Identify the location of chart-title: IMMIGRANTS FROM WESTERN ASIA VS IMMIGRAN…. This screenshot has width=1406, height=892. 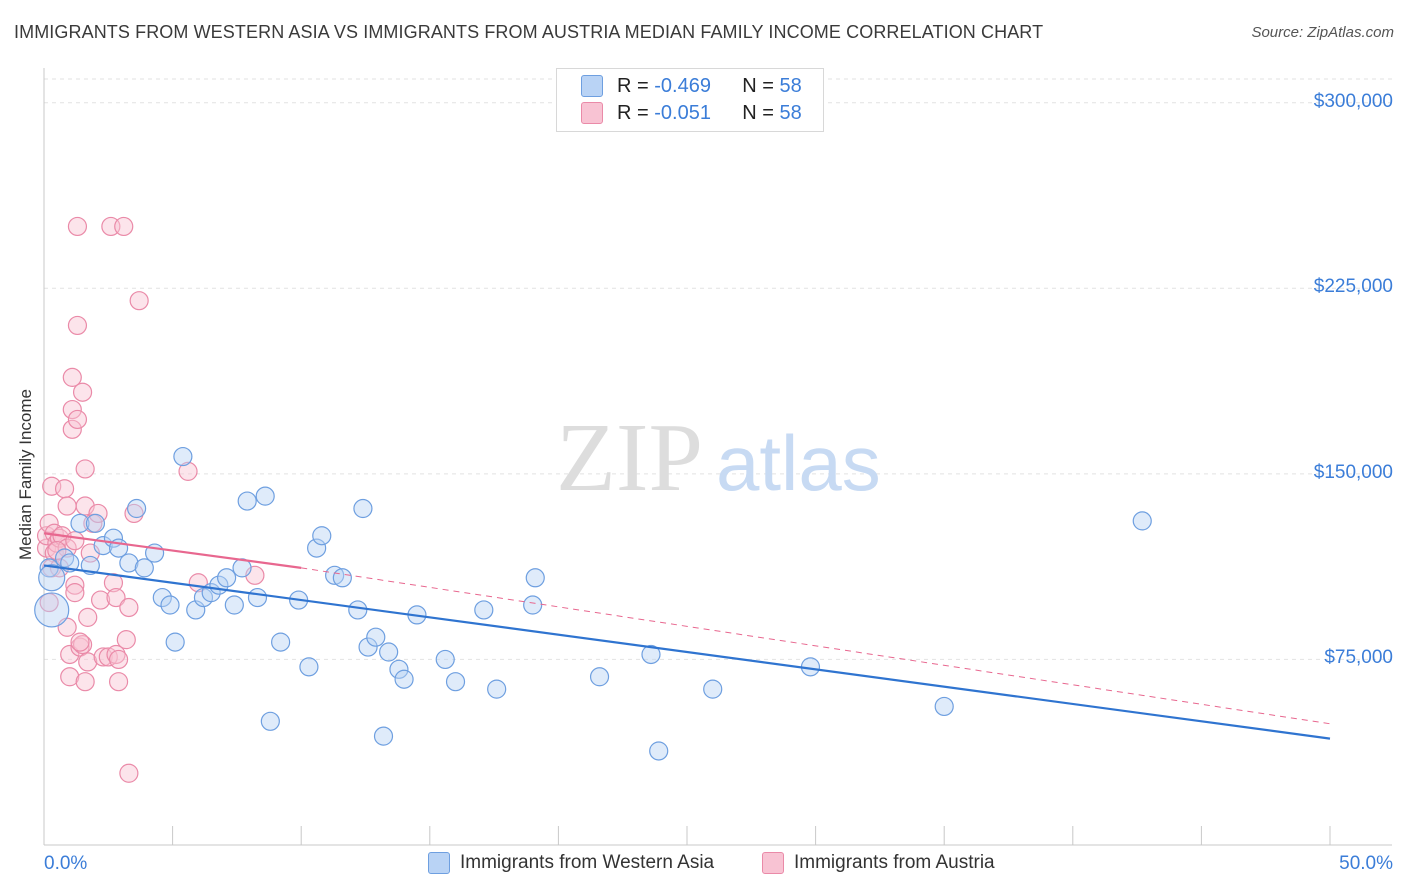
(529, 32).